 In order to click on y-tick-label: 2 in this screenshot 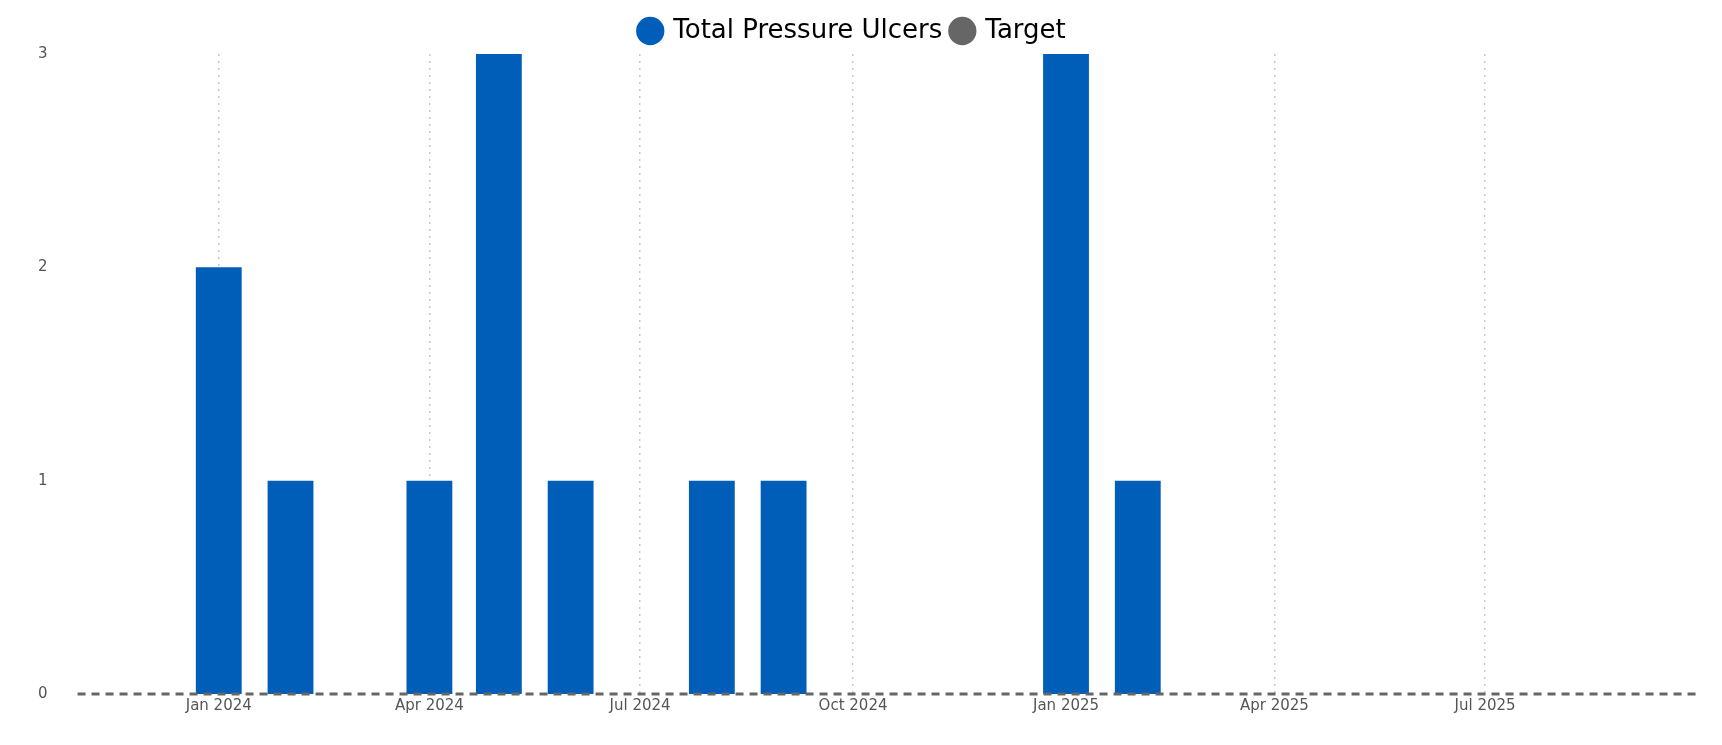, I will do `click(43, 266)`.